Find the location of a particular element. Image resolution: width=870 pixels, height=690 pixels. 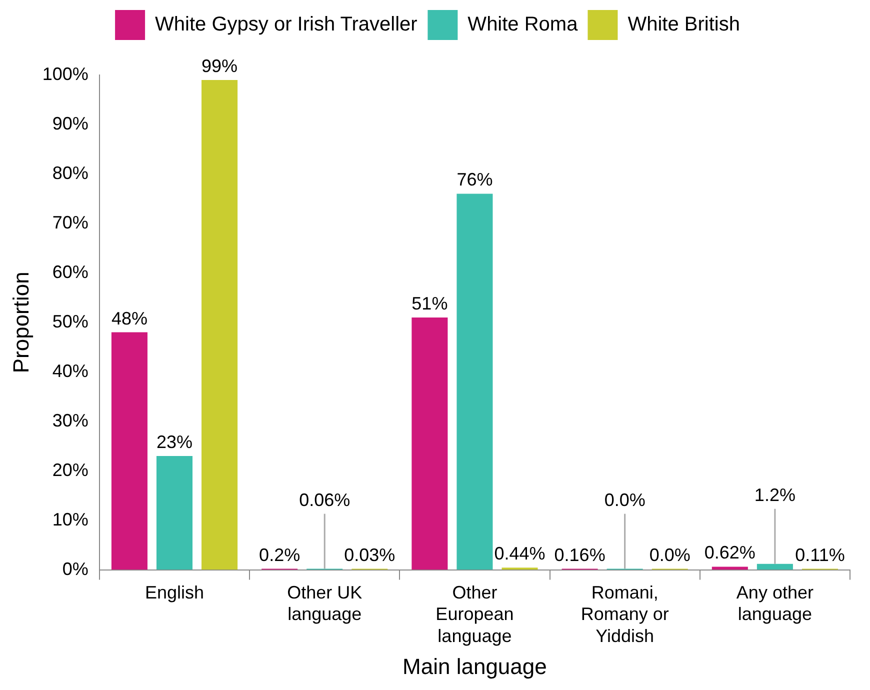

y-axis-title: Proportion is located at coordinates (21, 323).